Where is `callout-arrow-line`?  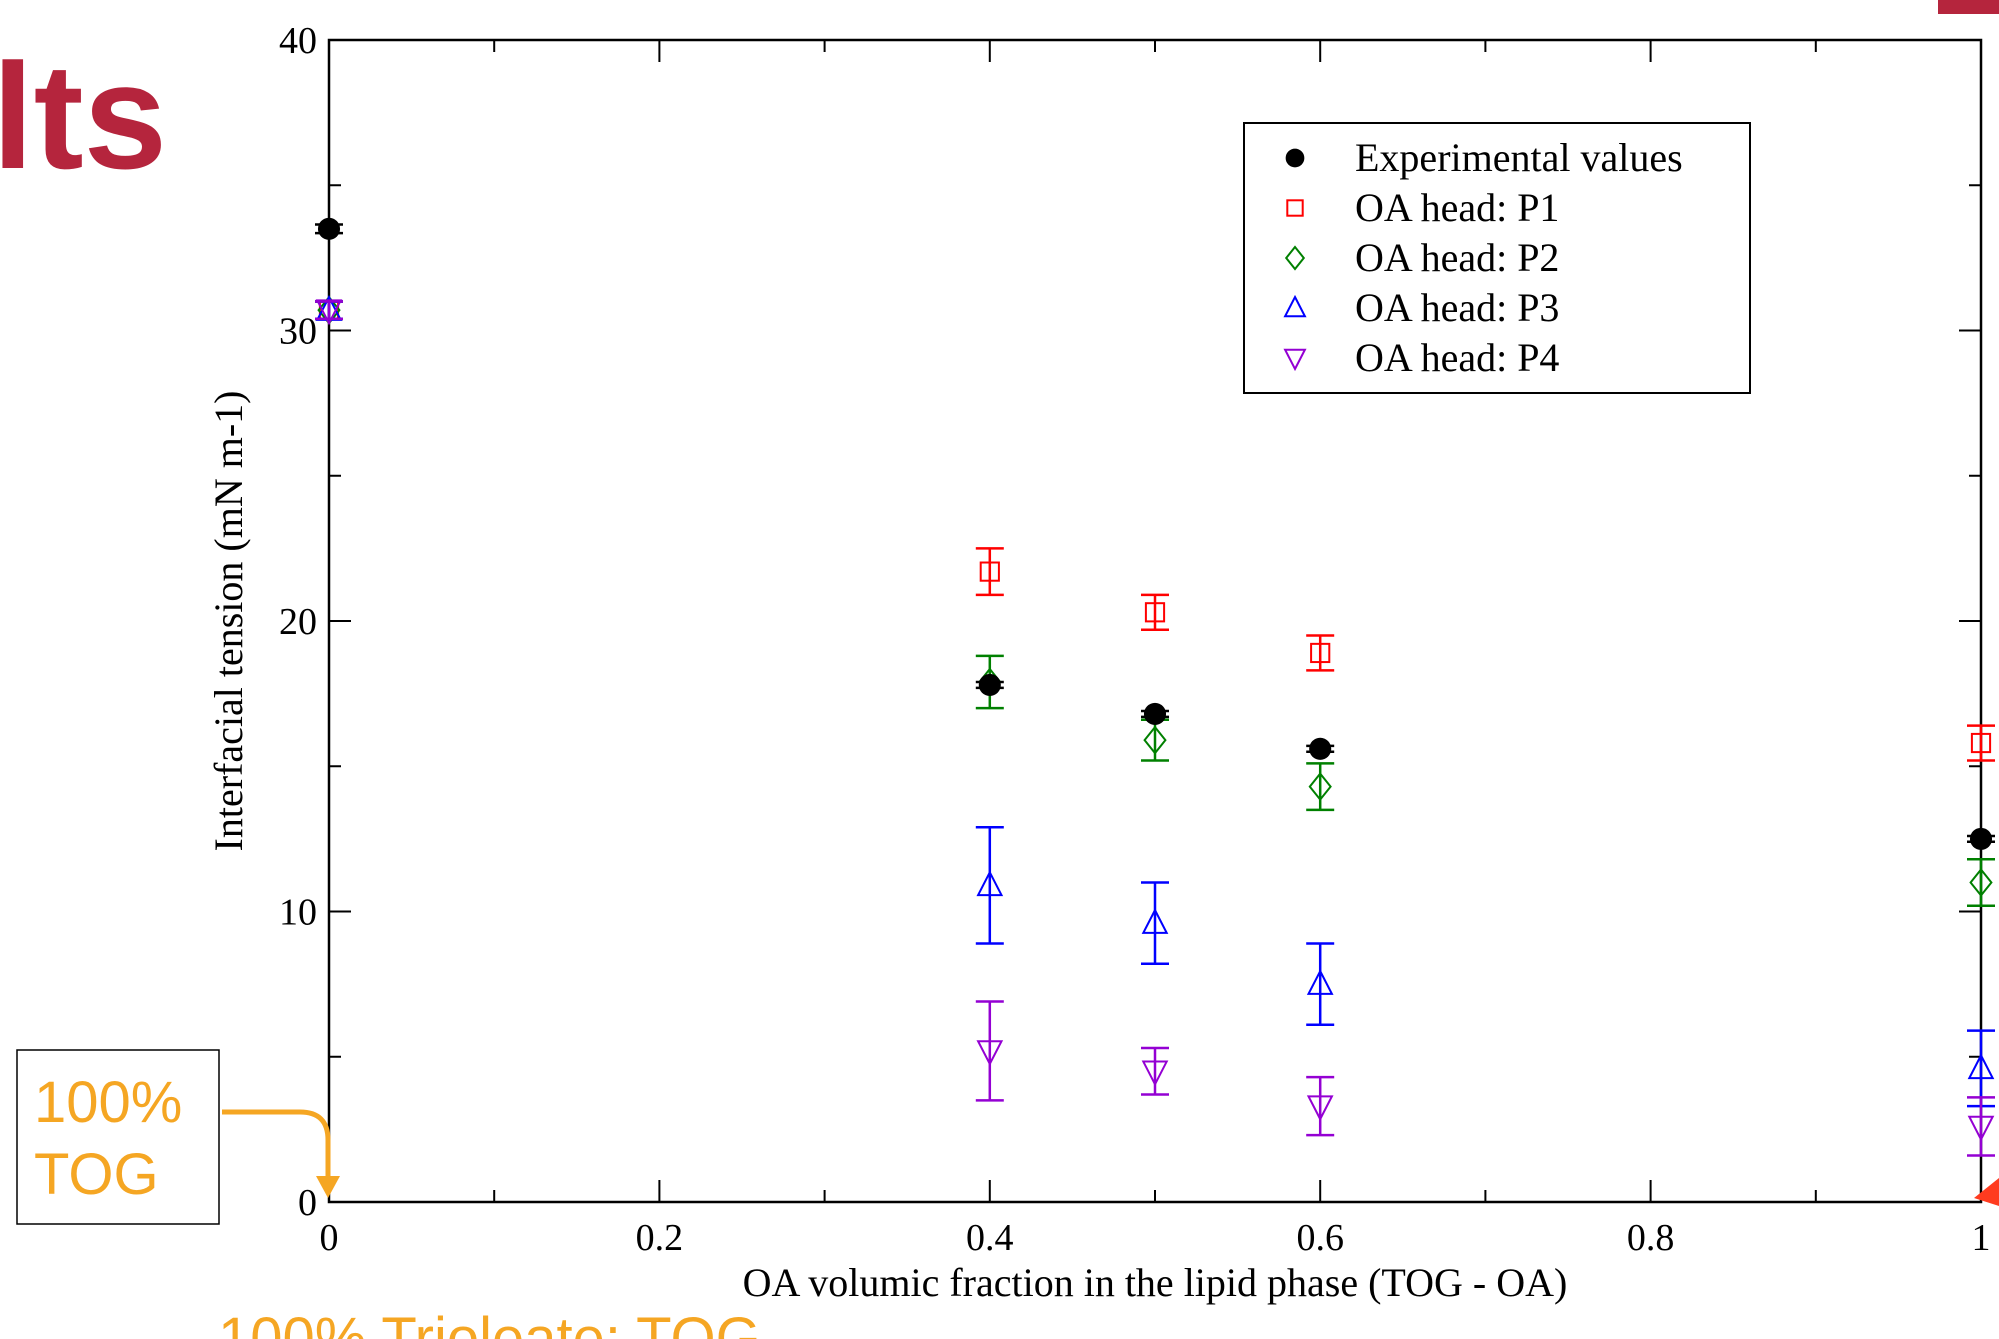 callout-arrow-line is located at coordinates (276, 1143).